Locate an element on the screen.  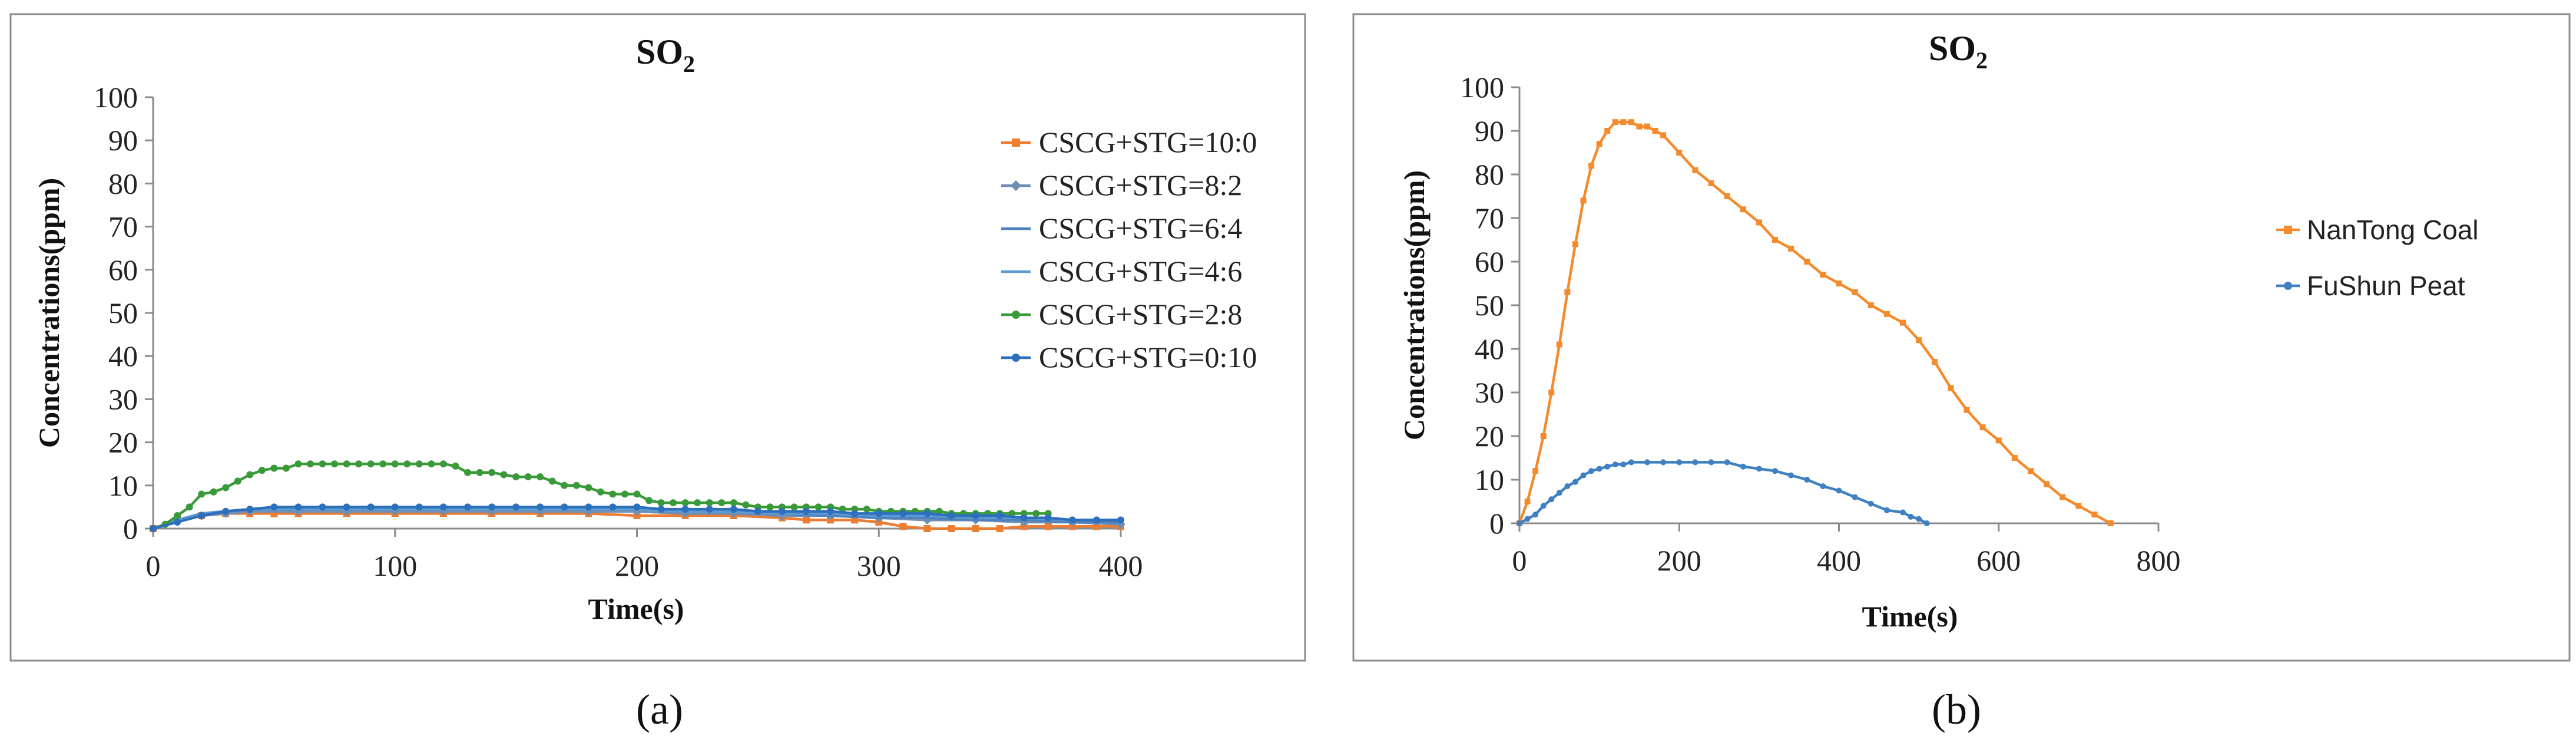
panel-b-legend-swatch-marker is located at coordinates (2288, 230).